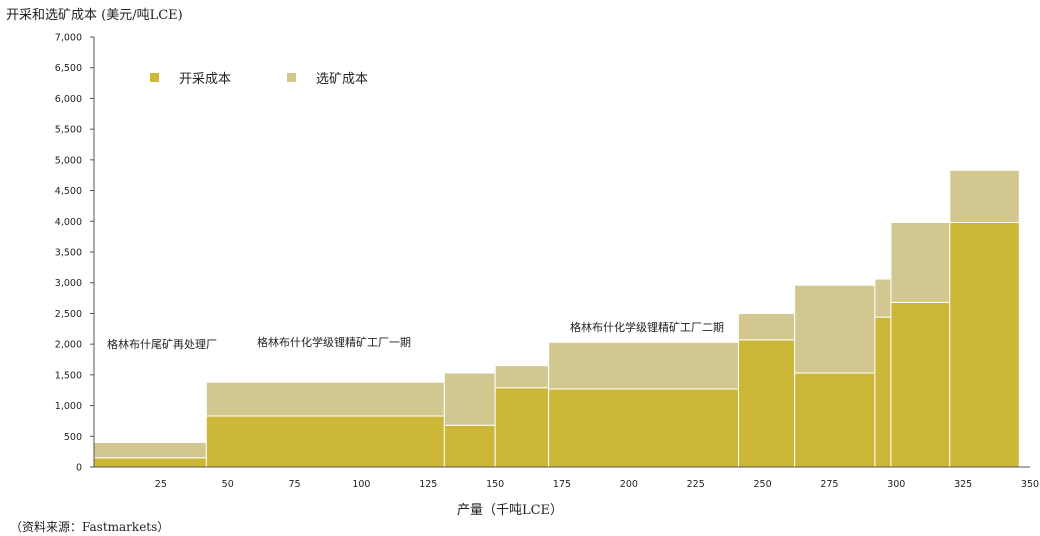  What do you see at coordinates (94, 15) in the screenshot?
I see `y-axis-title: 开采和选矿成本 (美元/吨LCE)` at bounding box center [94, 15].